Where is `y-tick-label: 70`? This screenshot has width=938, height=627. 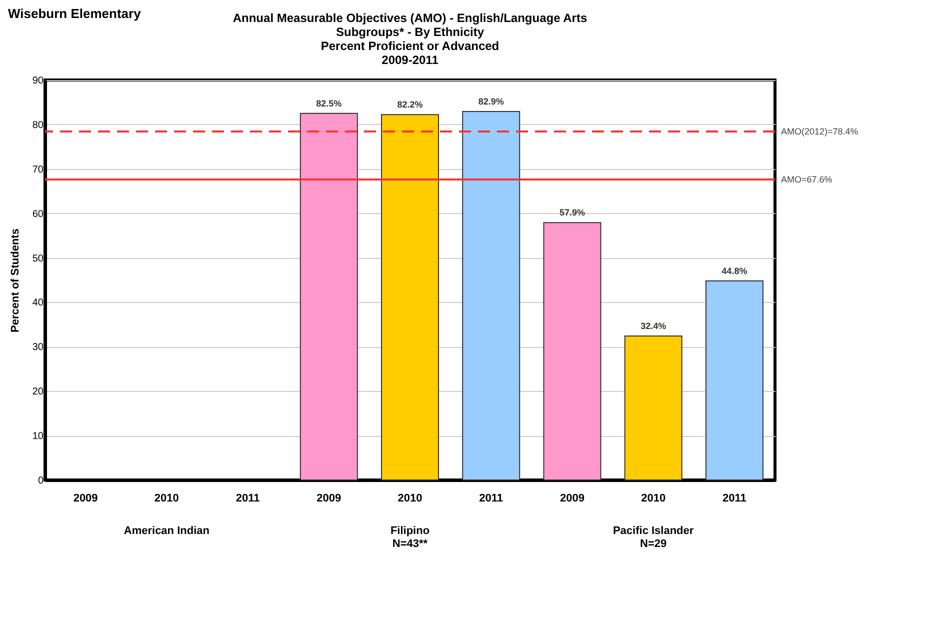
y-tick-label: 70 is located at coordinates (38, 170).